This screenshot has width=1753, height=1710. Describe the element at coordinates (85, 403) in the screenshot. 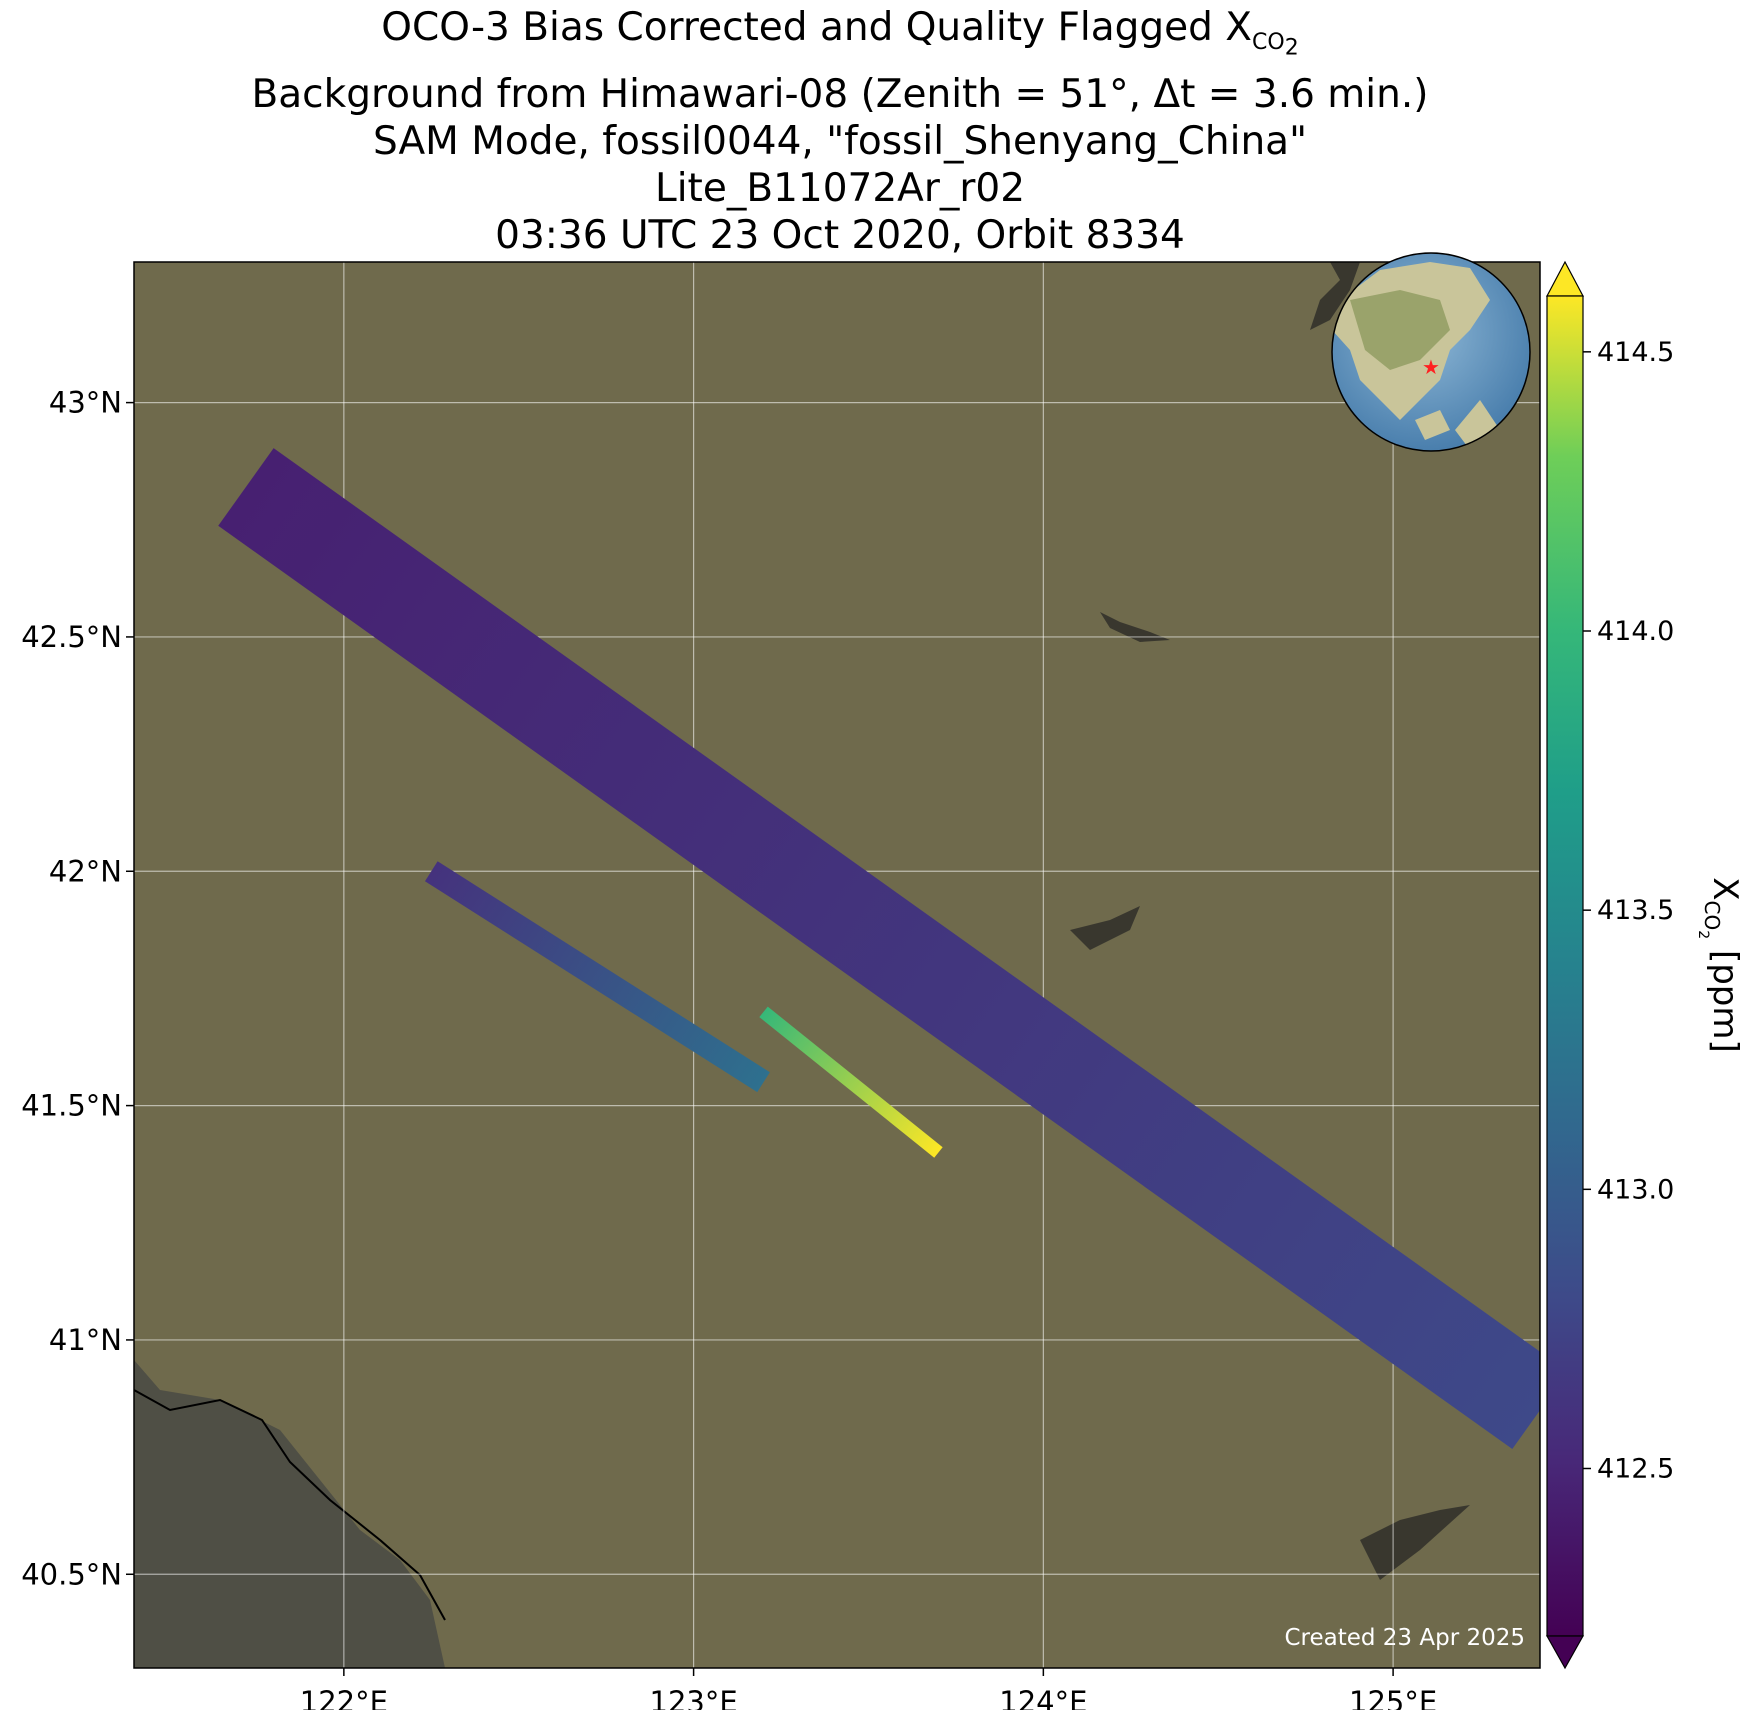

I see `lat-tick-label: 43°N` at that location.